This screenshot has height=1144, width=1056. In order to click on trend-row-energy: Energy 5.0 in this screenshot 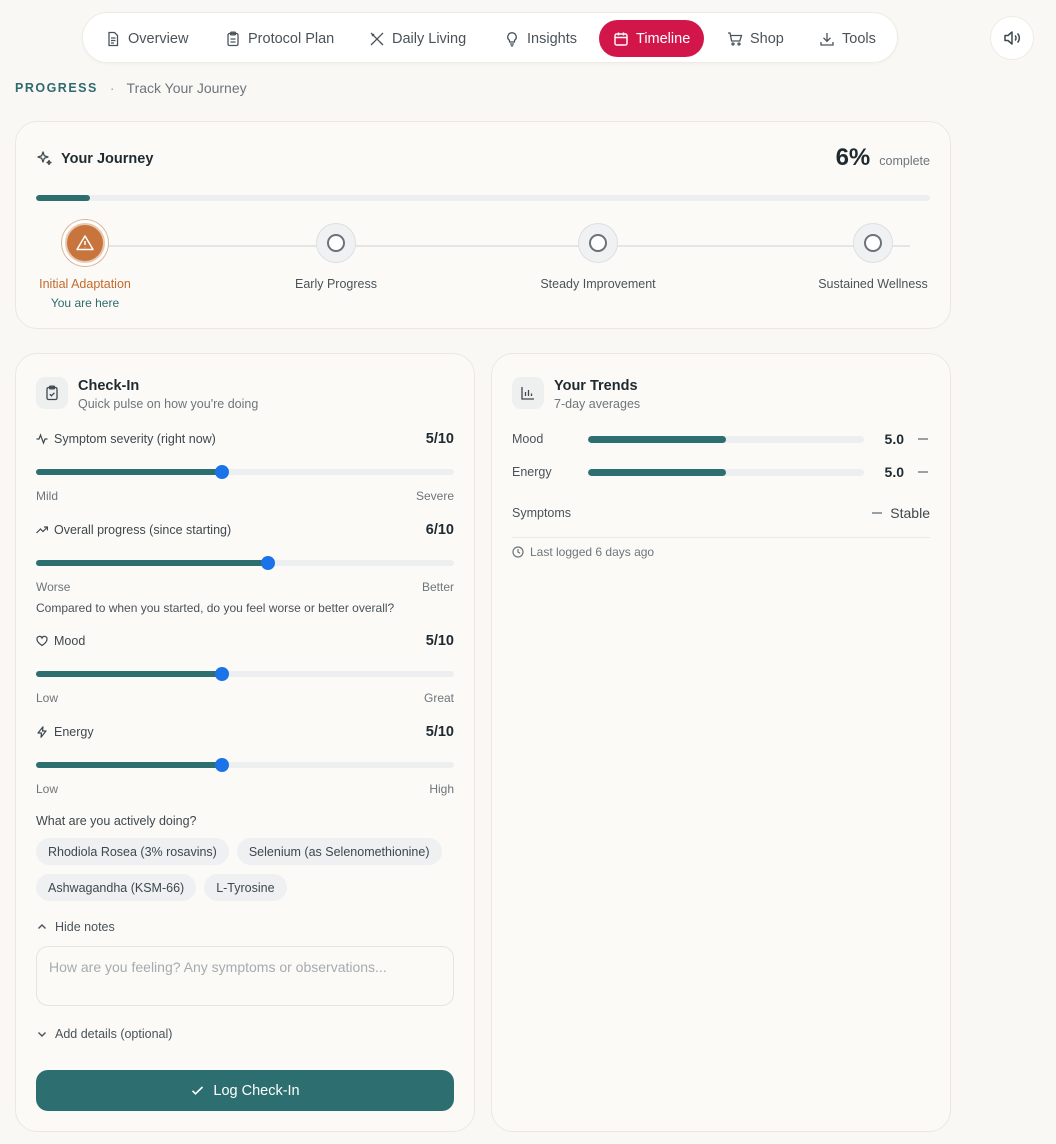, I will do `click(721, 472)`.